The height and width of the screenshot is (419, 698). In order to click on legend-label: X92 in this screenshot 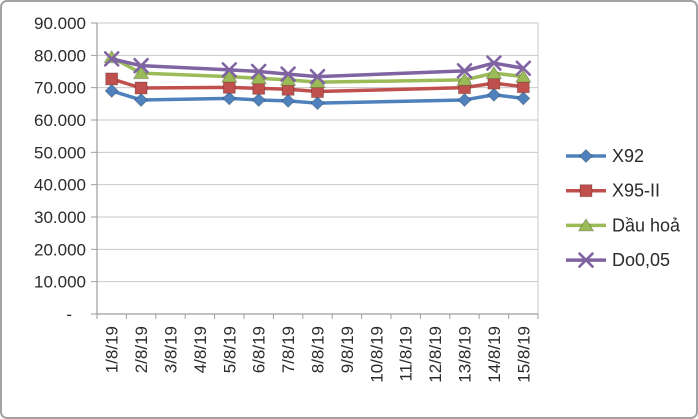, I will do `click(628, 156)`.